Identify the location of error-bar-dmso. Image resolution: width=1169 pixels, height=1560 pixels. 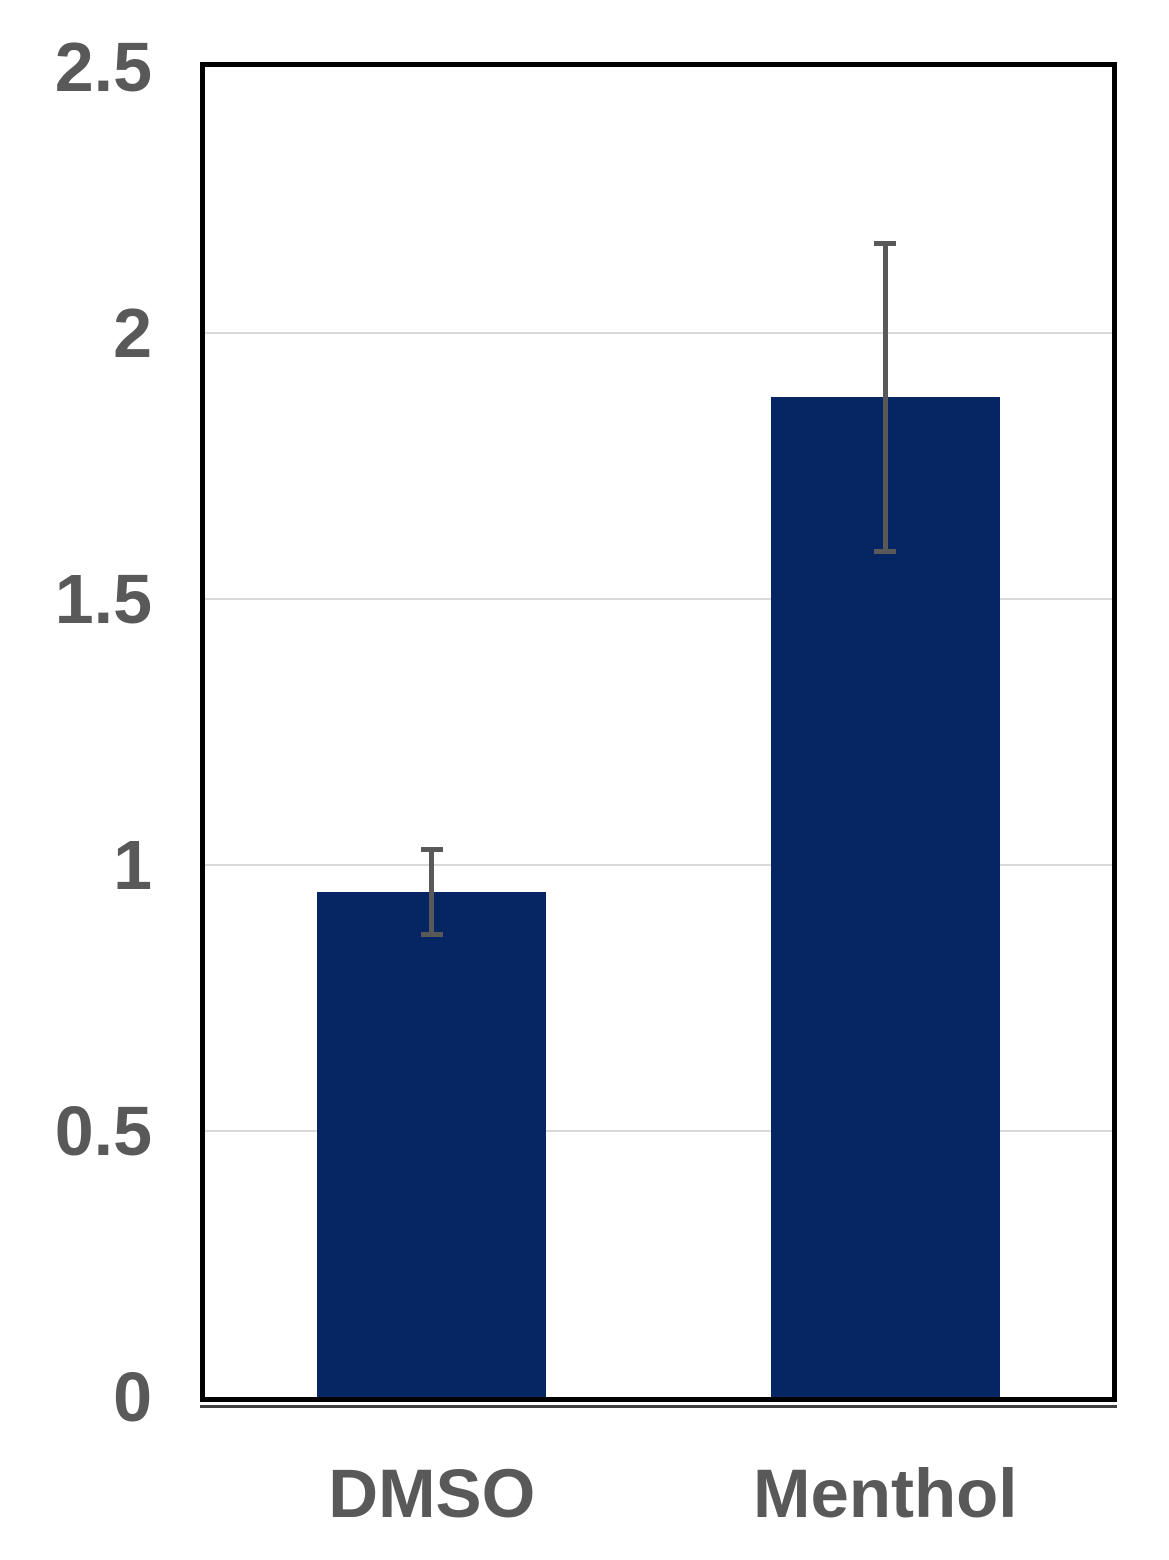
(432, 892).